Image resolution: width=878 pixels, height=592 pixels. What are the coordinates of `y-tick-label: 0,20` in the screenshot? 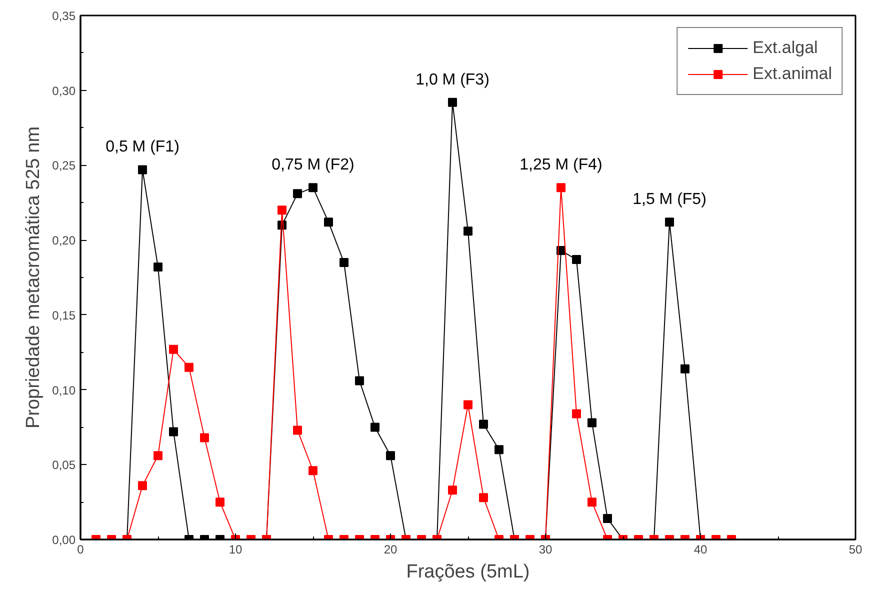 It's located at (64, 241).